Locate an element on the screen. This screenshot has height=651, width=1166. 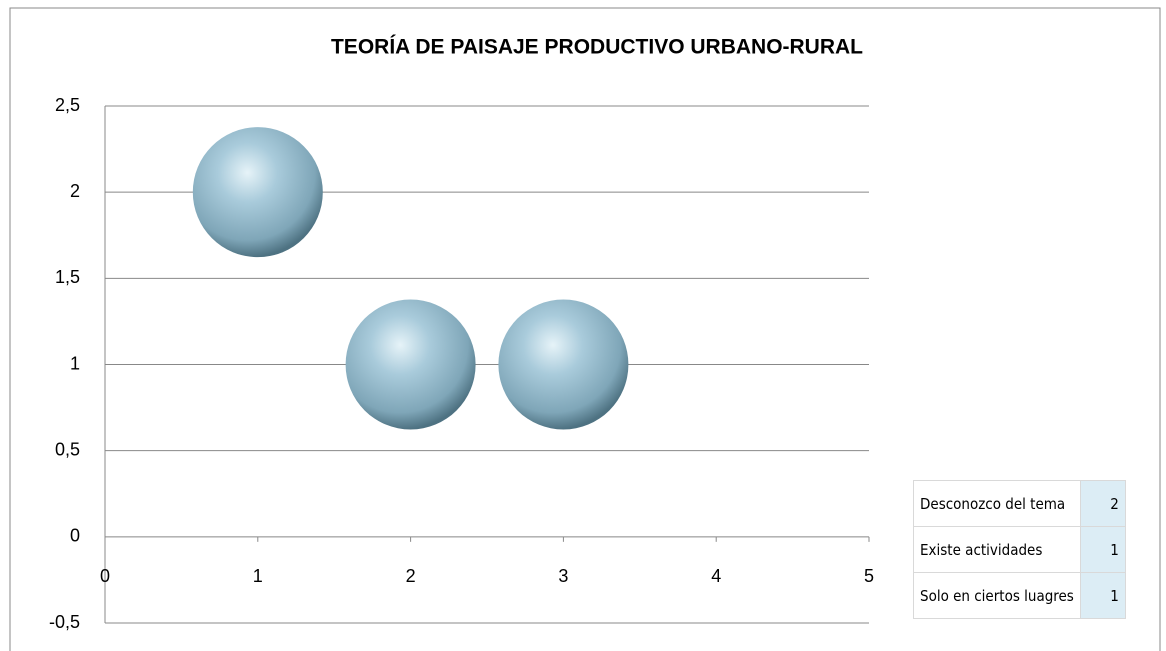
table-row: Solo en ciertos luagres 1 is located at coordinates (1019, 595).